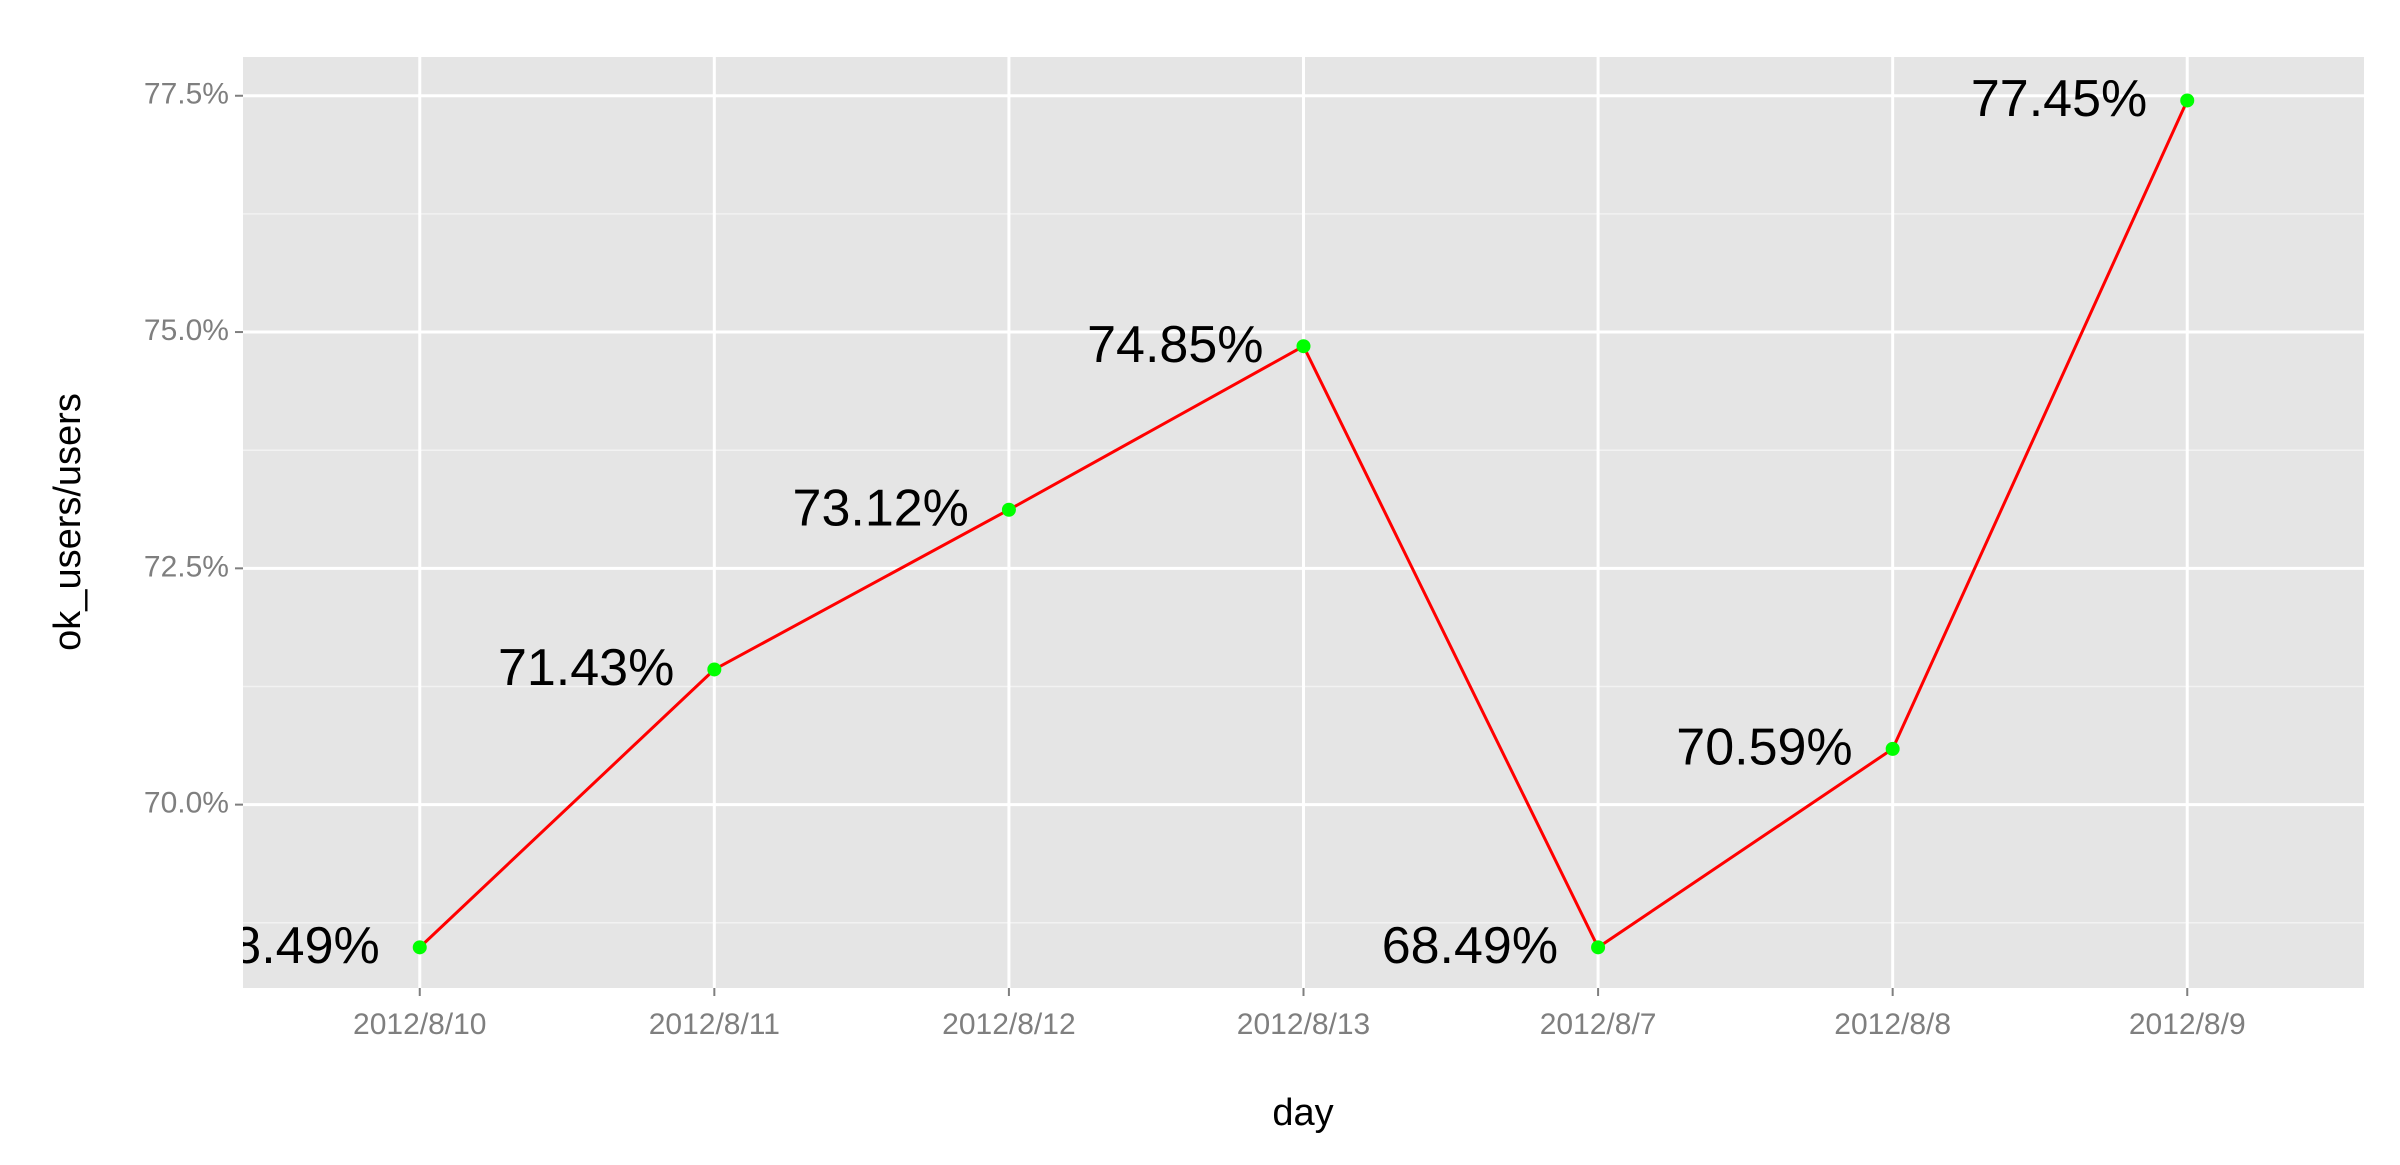 Image resolution: width=2400 pixels, height=1165 pixels. What do you see at coordinates (714, 1024) in the screenshot?
I see `x-tick-label: 2012/8/11` at bounding box center [714, 1024].